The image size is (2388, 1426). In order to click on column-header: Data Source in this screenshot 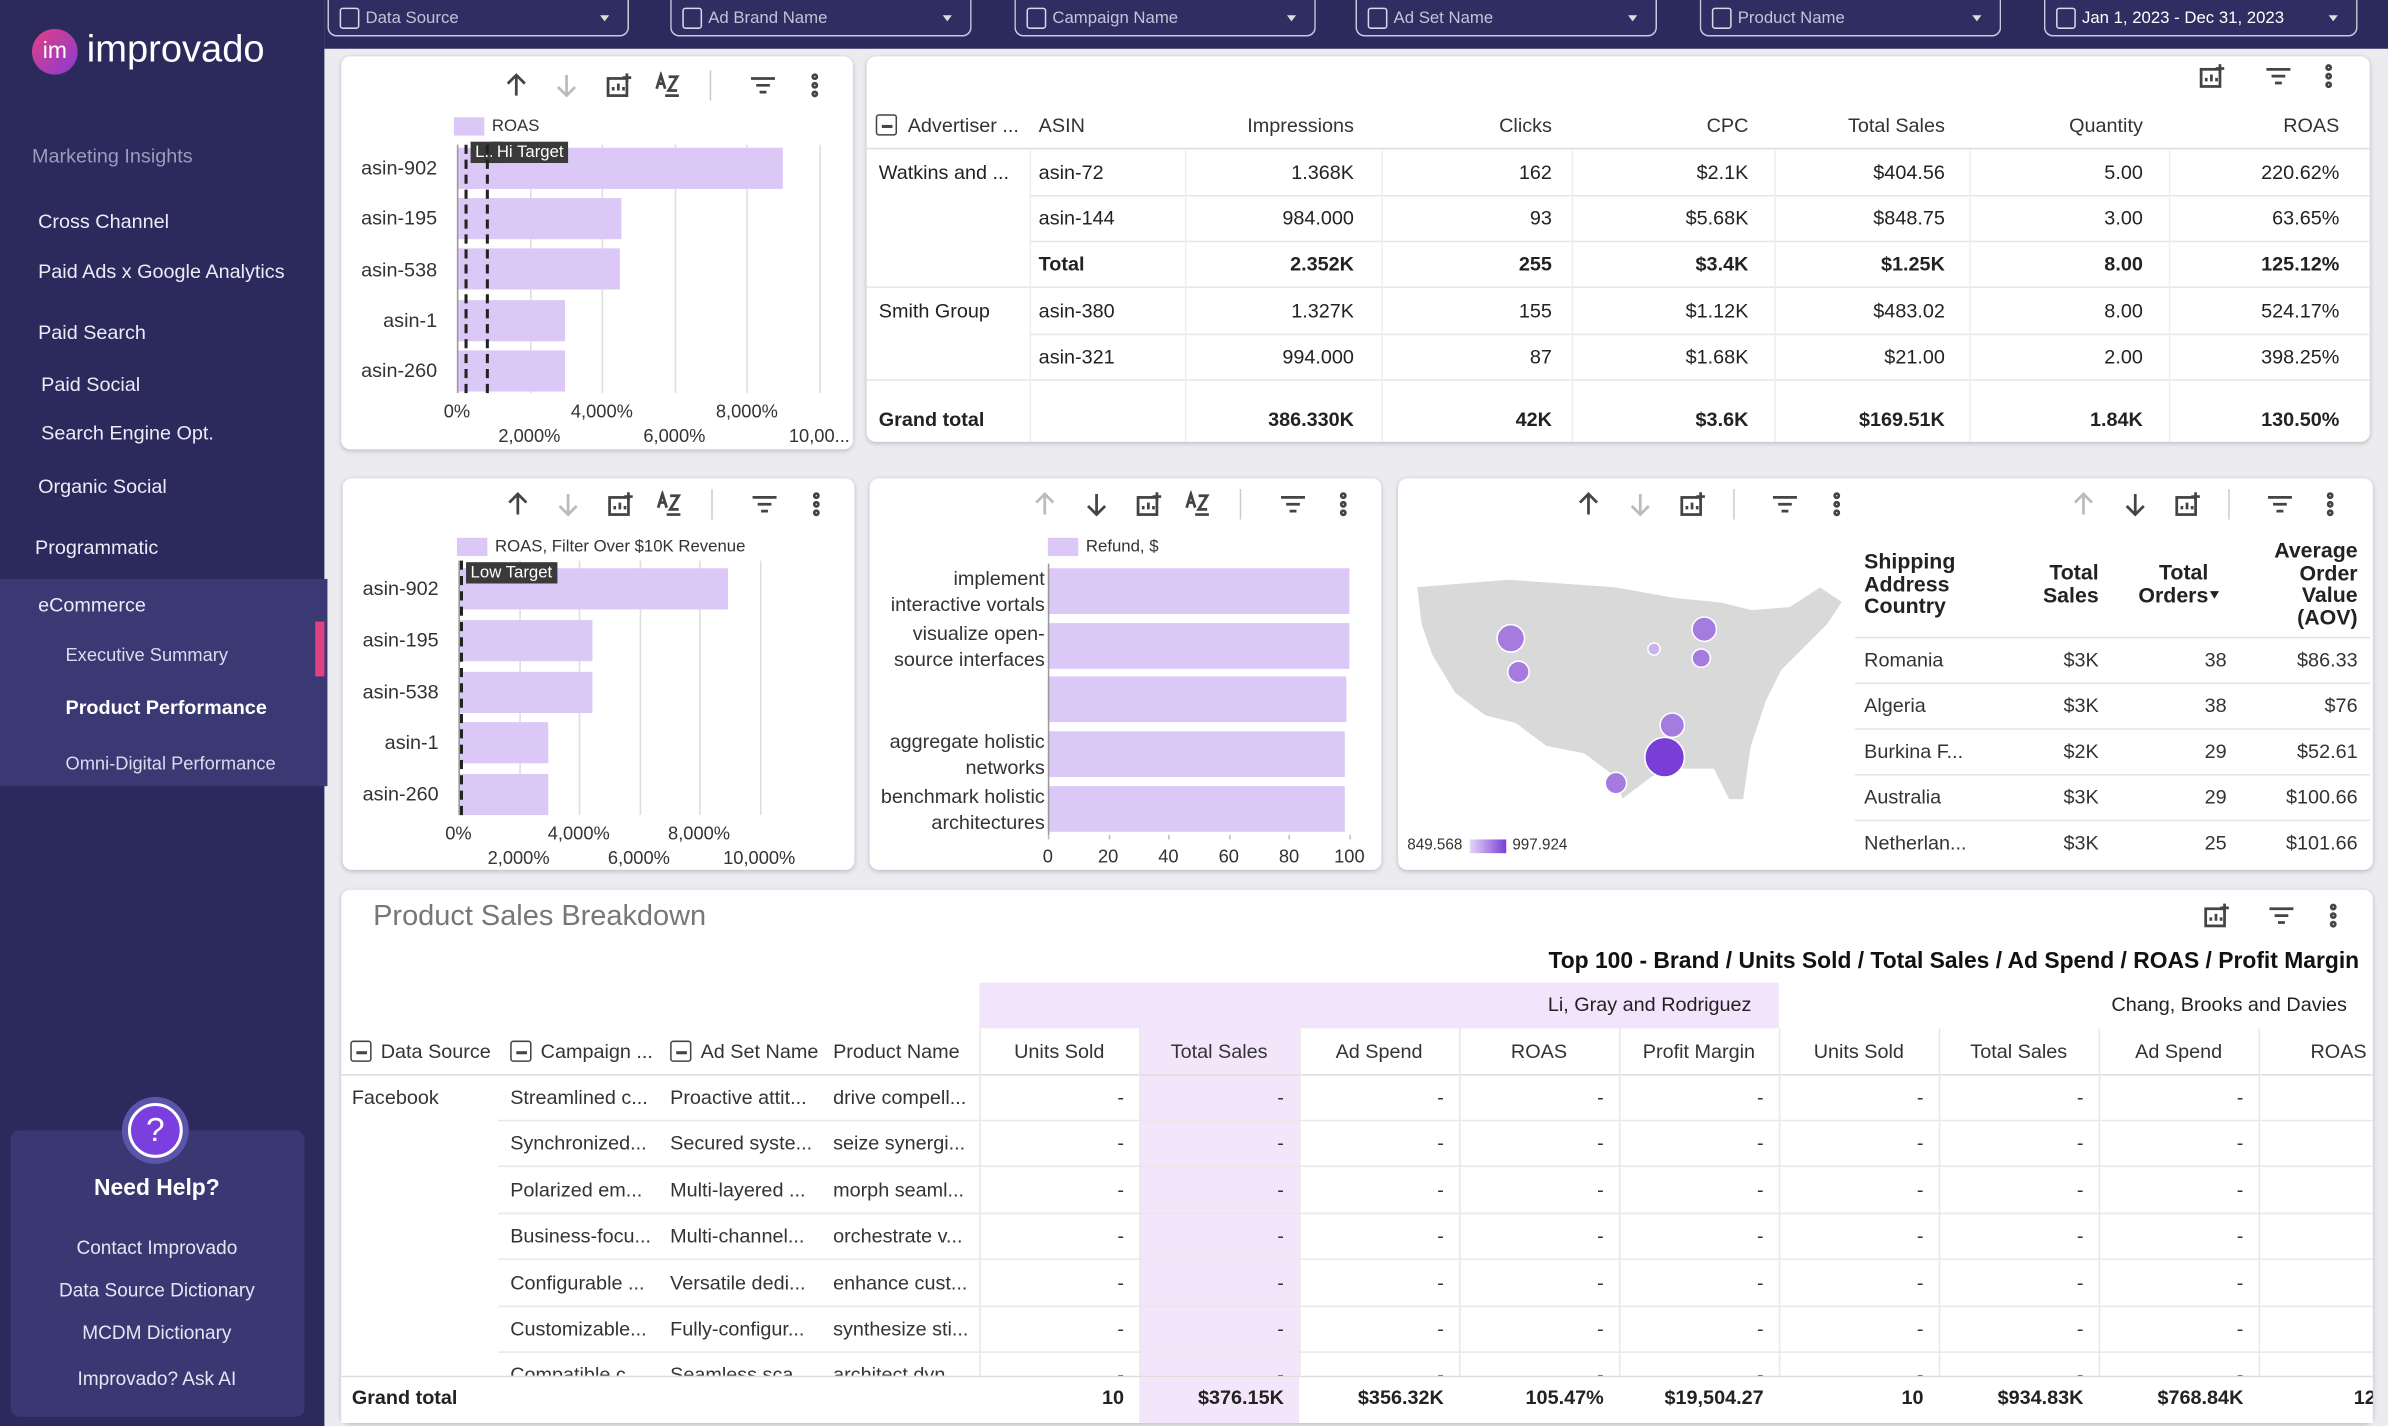, I will do `click(435, 1051)`.